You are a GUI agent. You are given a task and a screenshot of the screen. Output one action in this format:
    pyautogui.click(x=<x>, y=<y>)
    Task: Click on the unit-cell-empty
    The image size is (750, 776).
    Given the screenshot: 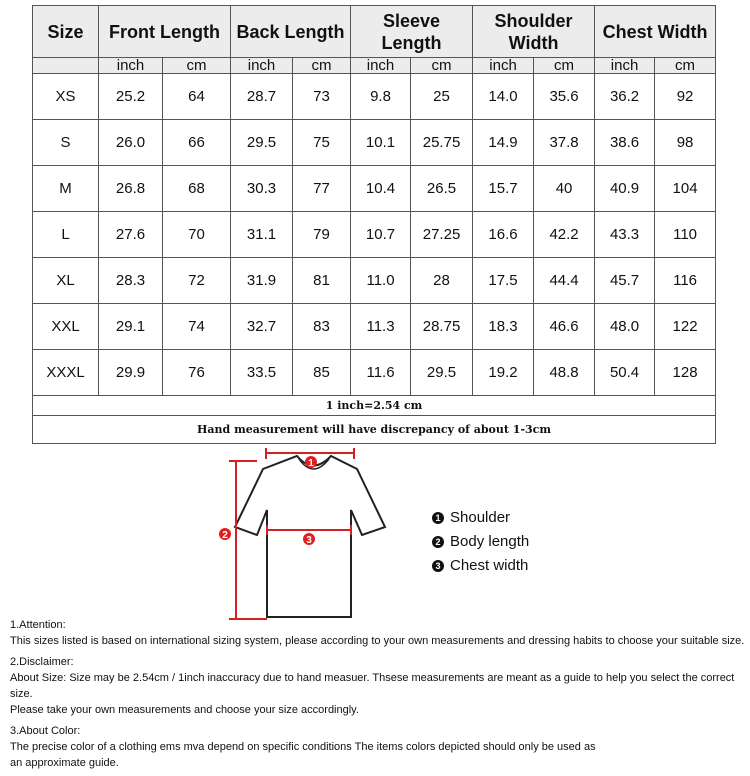 What is the action you would take?
    pyautogui.click(x=65, y=65)
    